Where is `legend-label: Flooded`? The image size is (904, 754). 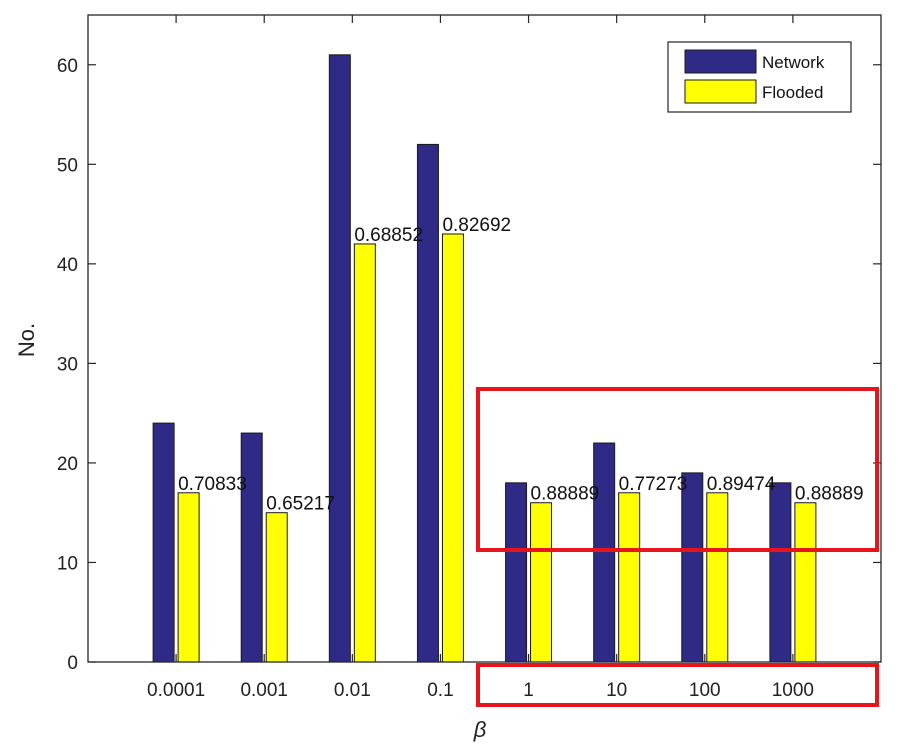 legend-label: Flooded is located at coordinates (792, 92).